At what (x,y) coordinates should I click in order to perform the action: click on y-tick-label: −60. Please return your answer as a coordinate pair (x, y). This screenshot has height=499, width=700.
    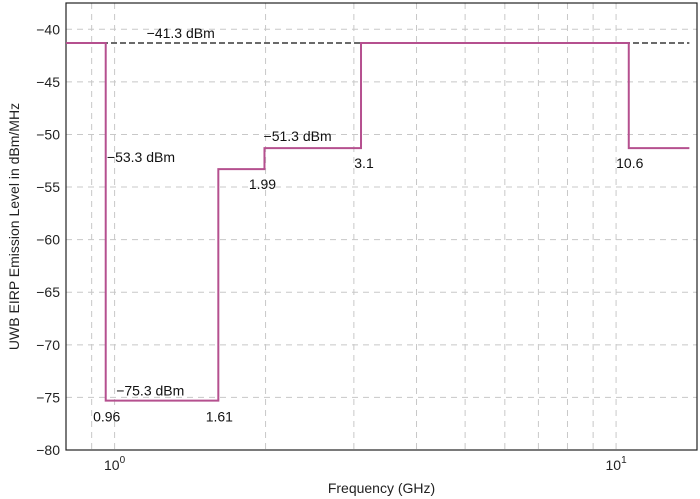
    Looking at the image, I should click on (48, 240).